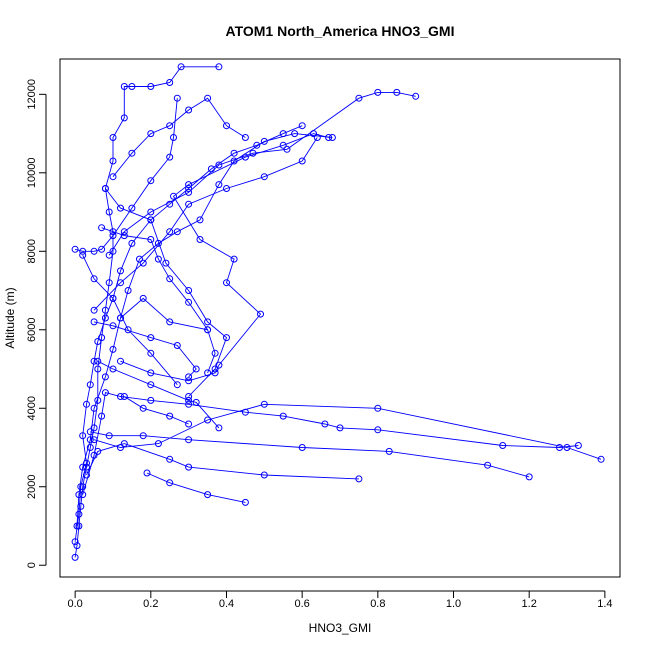 This screenshot has height=650, width=650. Describe the element at coordinates (10, 317) in the screenshot. I see `y-axis-label: Altitude (m)` at that location.